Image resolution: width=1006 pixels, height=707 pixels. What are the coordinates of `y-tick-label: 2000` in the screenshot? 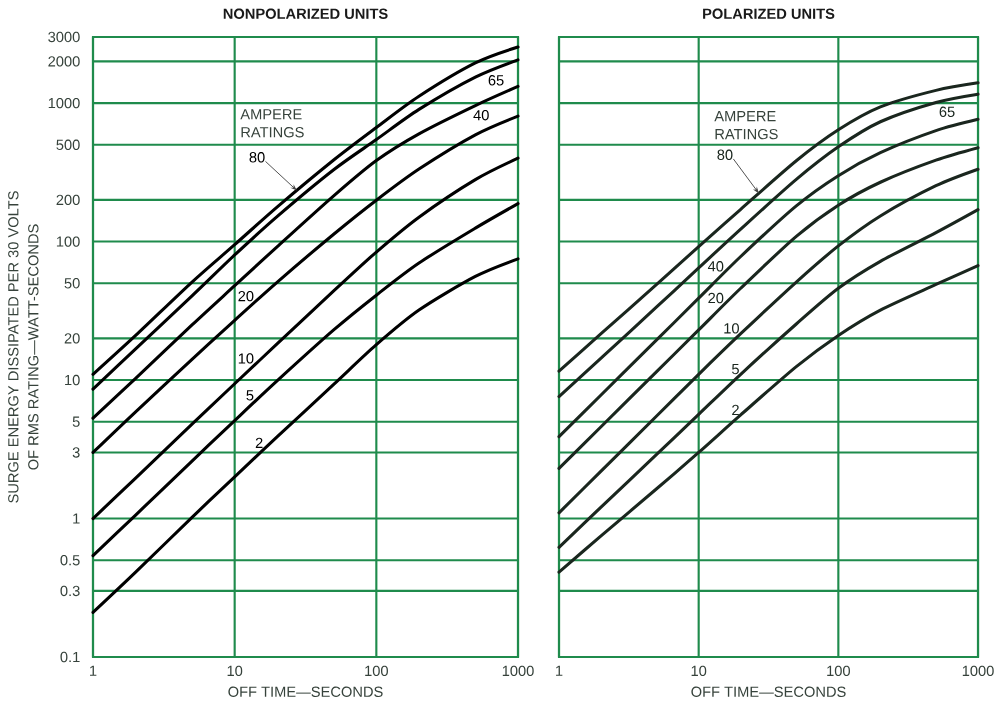 It's located at (64, 61).